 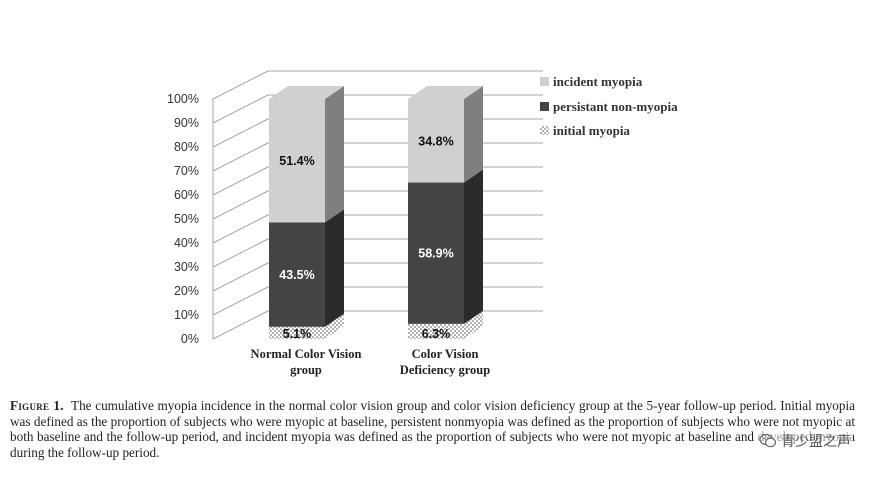 I want to click on bar-stack: 5.1% 43.5% 51.4%, so click(x=306, y=213).